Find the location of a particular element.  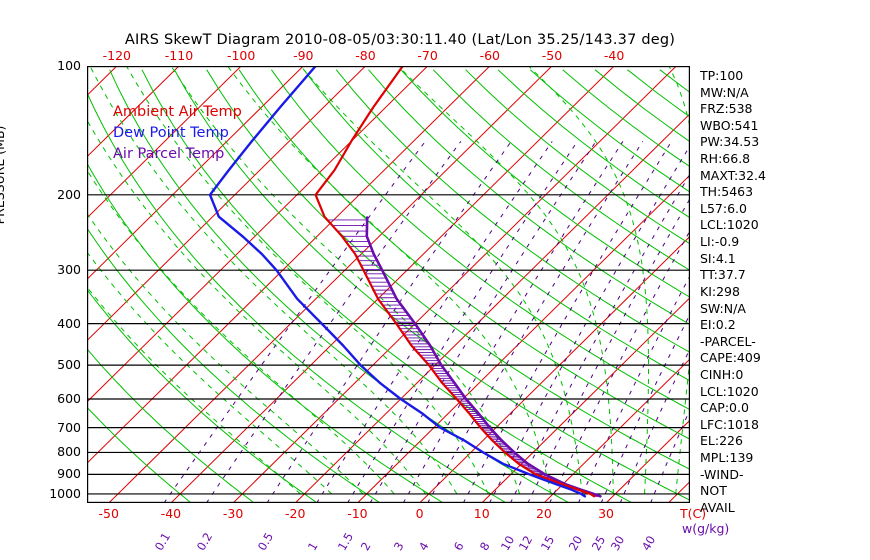

panel-row: FRZ:538 is located at coordinates (726, 109).